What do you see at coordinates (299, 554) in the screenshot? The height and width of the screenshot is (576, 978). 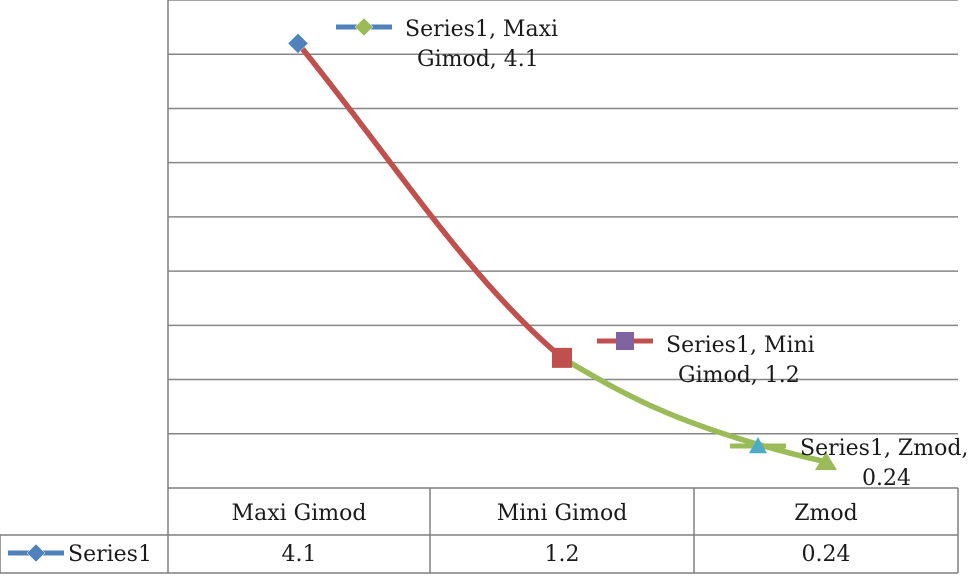 I see `table-value: 4.1` at bounding box center [299, 554].